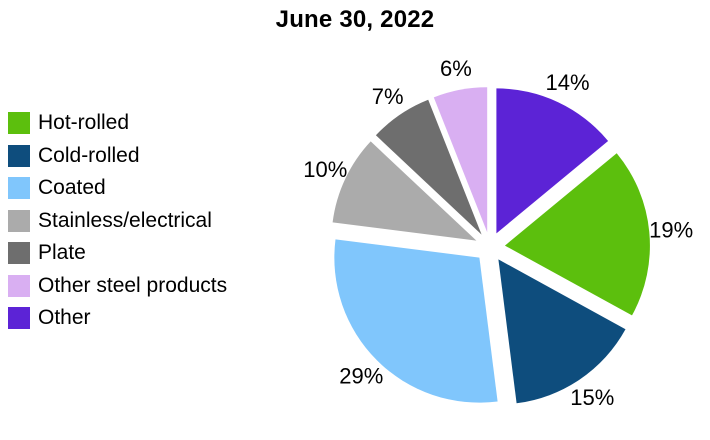  I want to click on pie-slice-hot-rolled, so click(577, 234).